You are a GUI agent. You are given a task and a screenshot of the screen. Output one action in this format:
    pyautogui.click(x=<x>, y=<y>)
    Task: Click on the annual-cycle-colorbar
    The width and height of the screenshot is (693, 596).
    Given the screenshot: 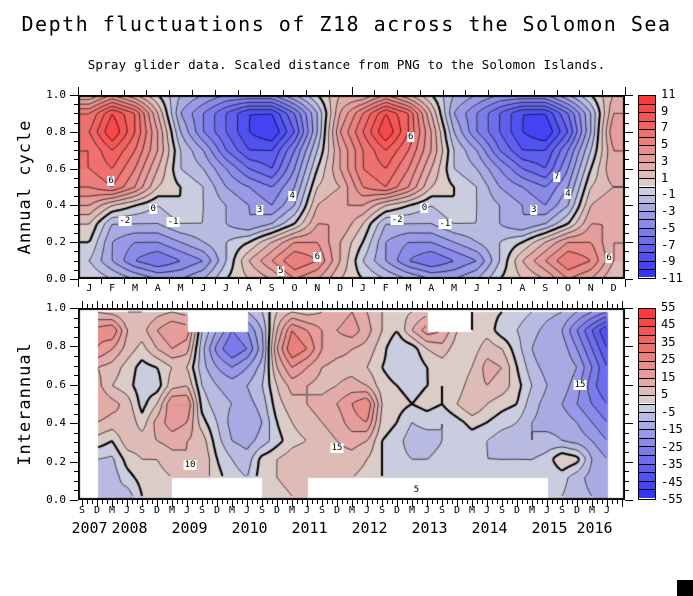 What is the action you would take?
    pyautogui.click(x=647, y=187)
    